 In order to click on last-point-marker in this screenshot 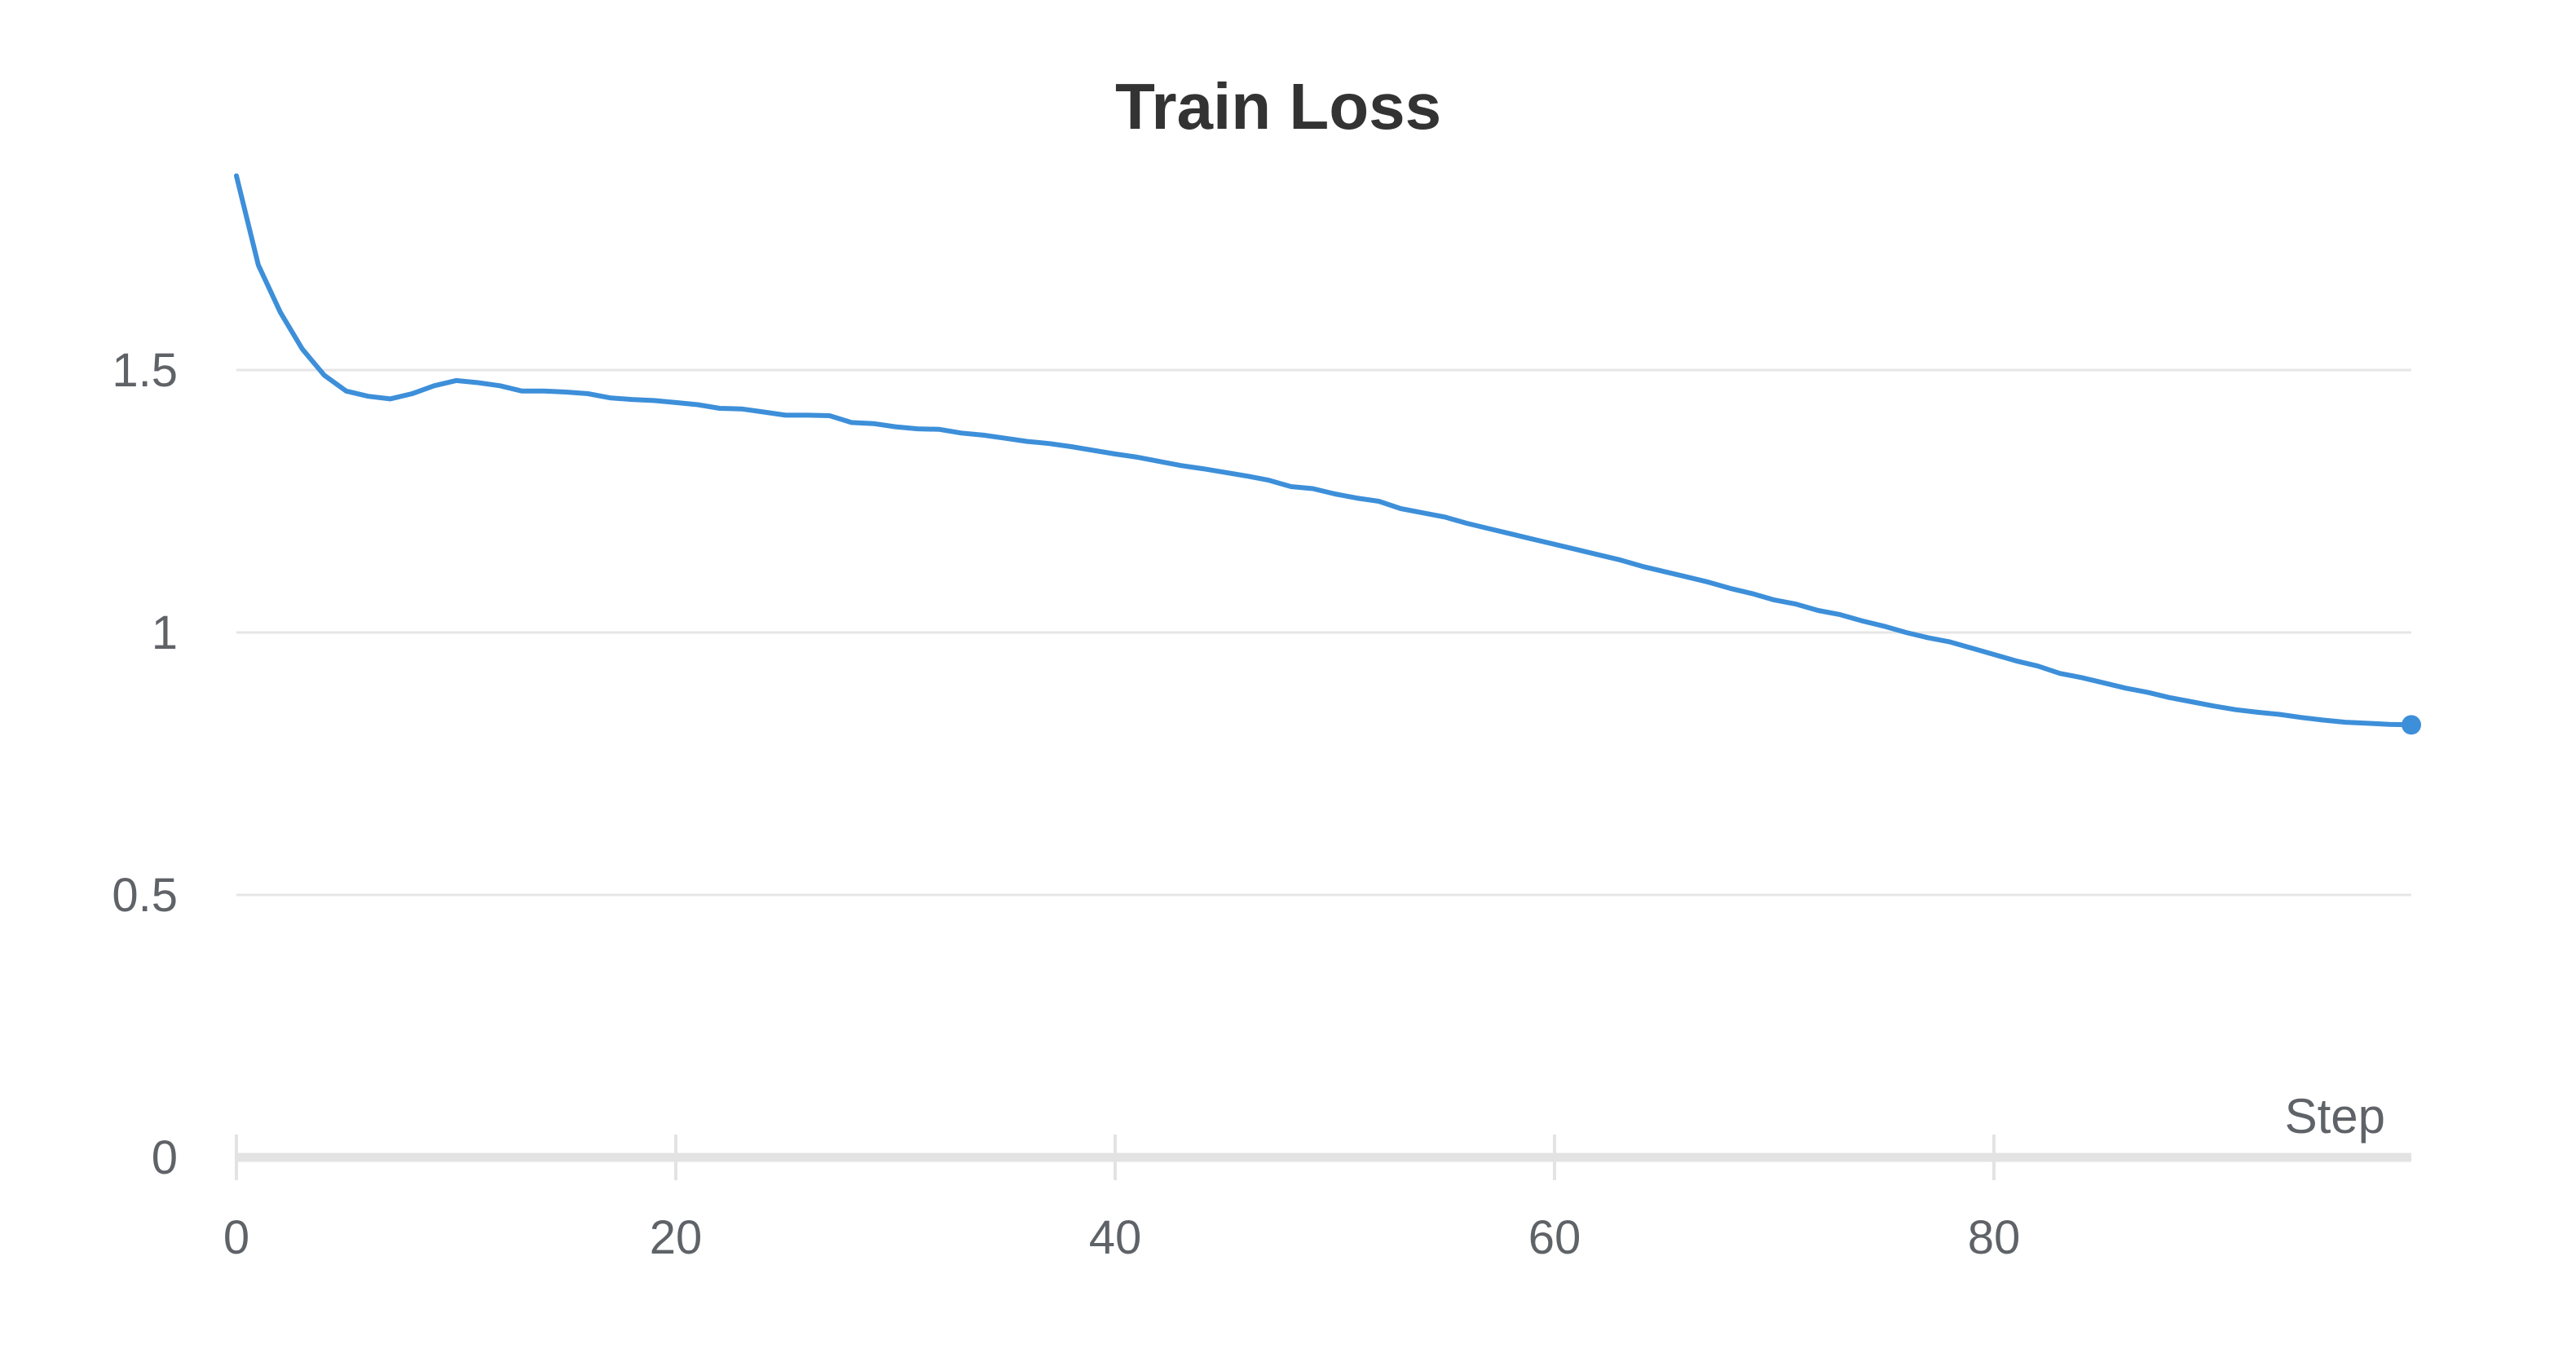, I will do `click(2411, 725)`.